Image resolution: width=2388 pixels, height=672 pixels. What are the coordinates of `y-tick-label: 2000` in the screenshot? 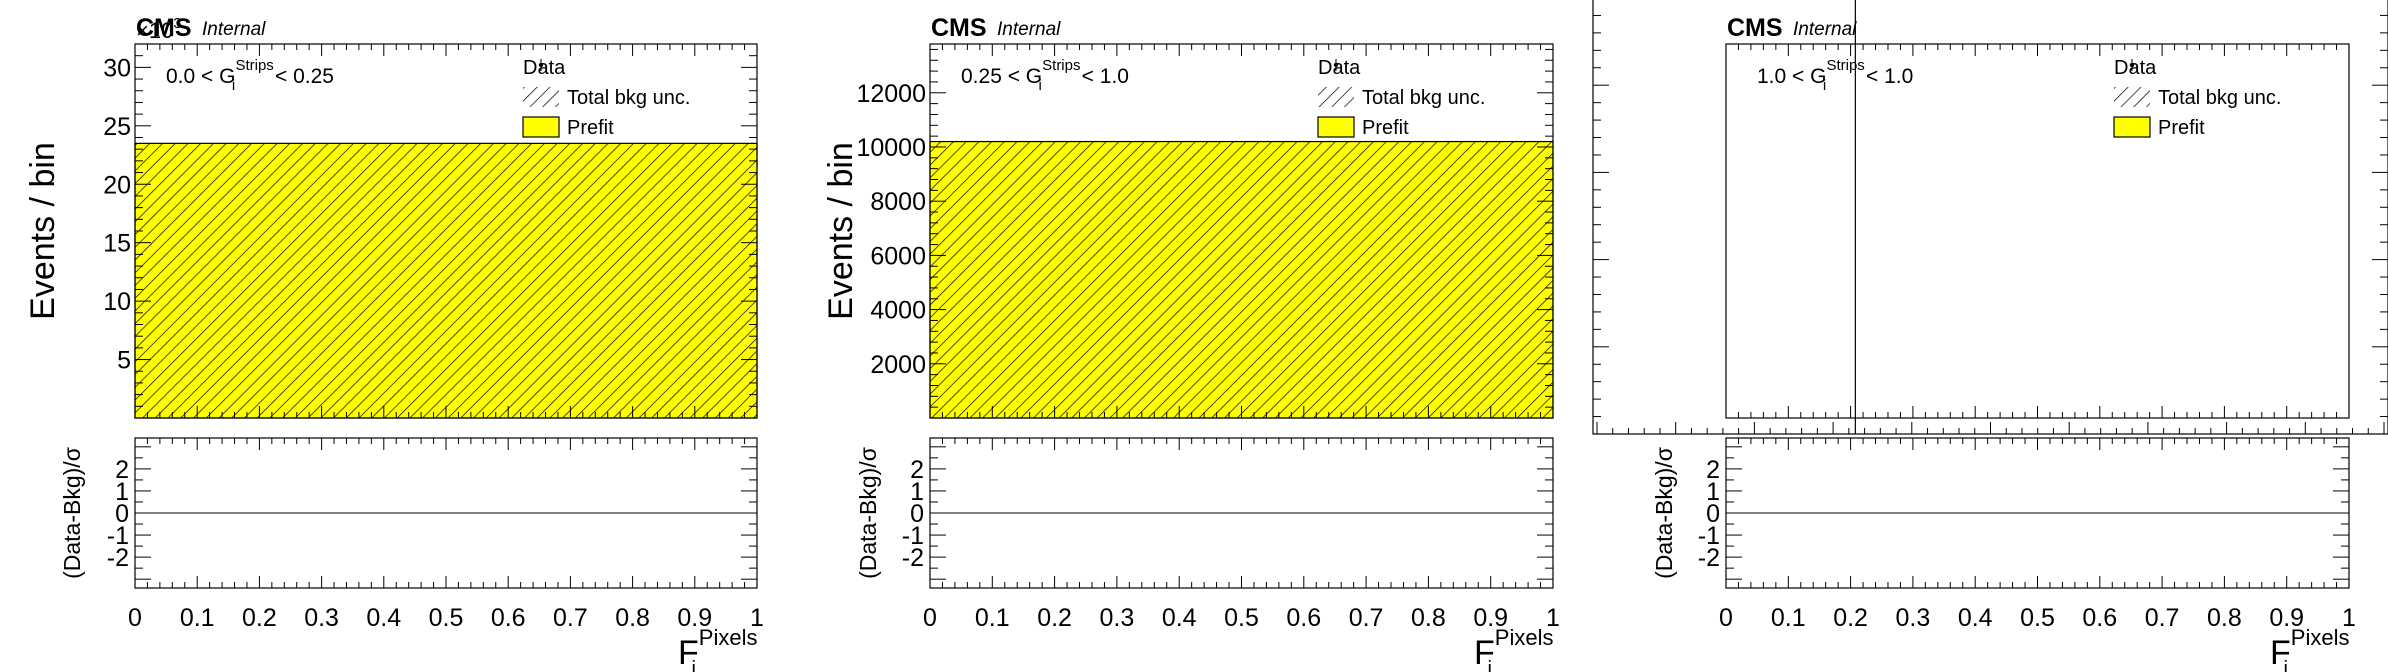 It's located at (898, 365).